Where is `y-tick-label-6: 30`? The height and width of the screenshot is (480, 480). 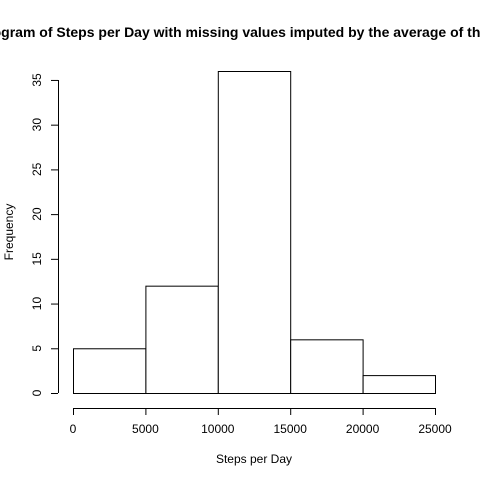 y-tick-label-6: 30 is located at coordinates (37, 125).